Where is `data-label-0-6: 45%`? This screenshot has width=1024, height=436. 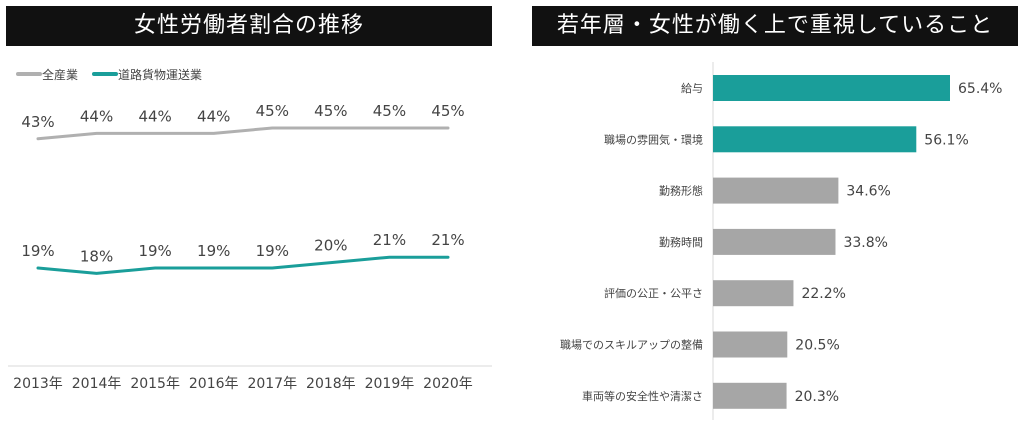 data-label-0-6: 45% is located at coordinates (389, 111).